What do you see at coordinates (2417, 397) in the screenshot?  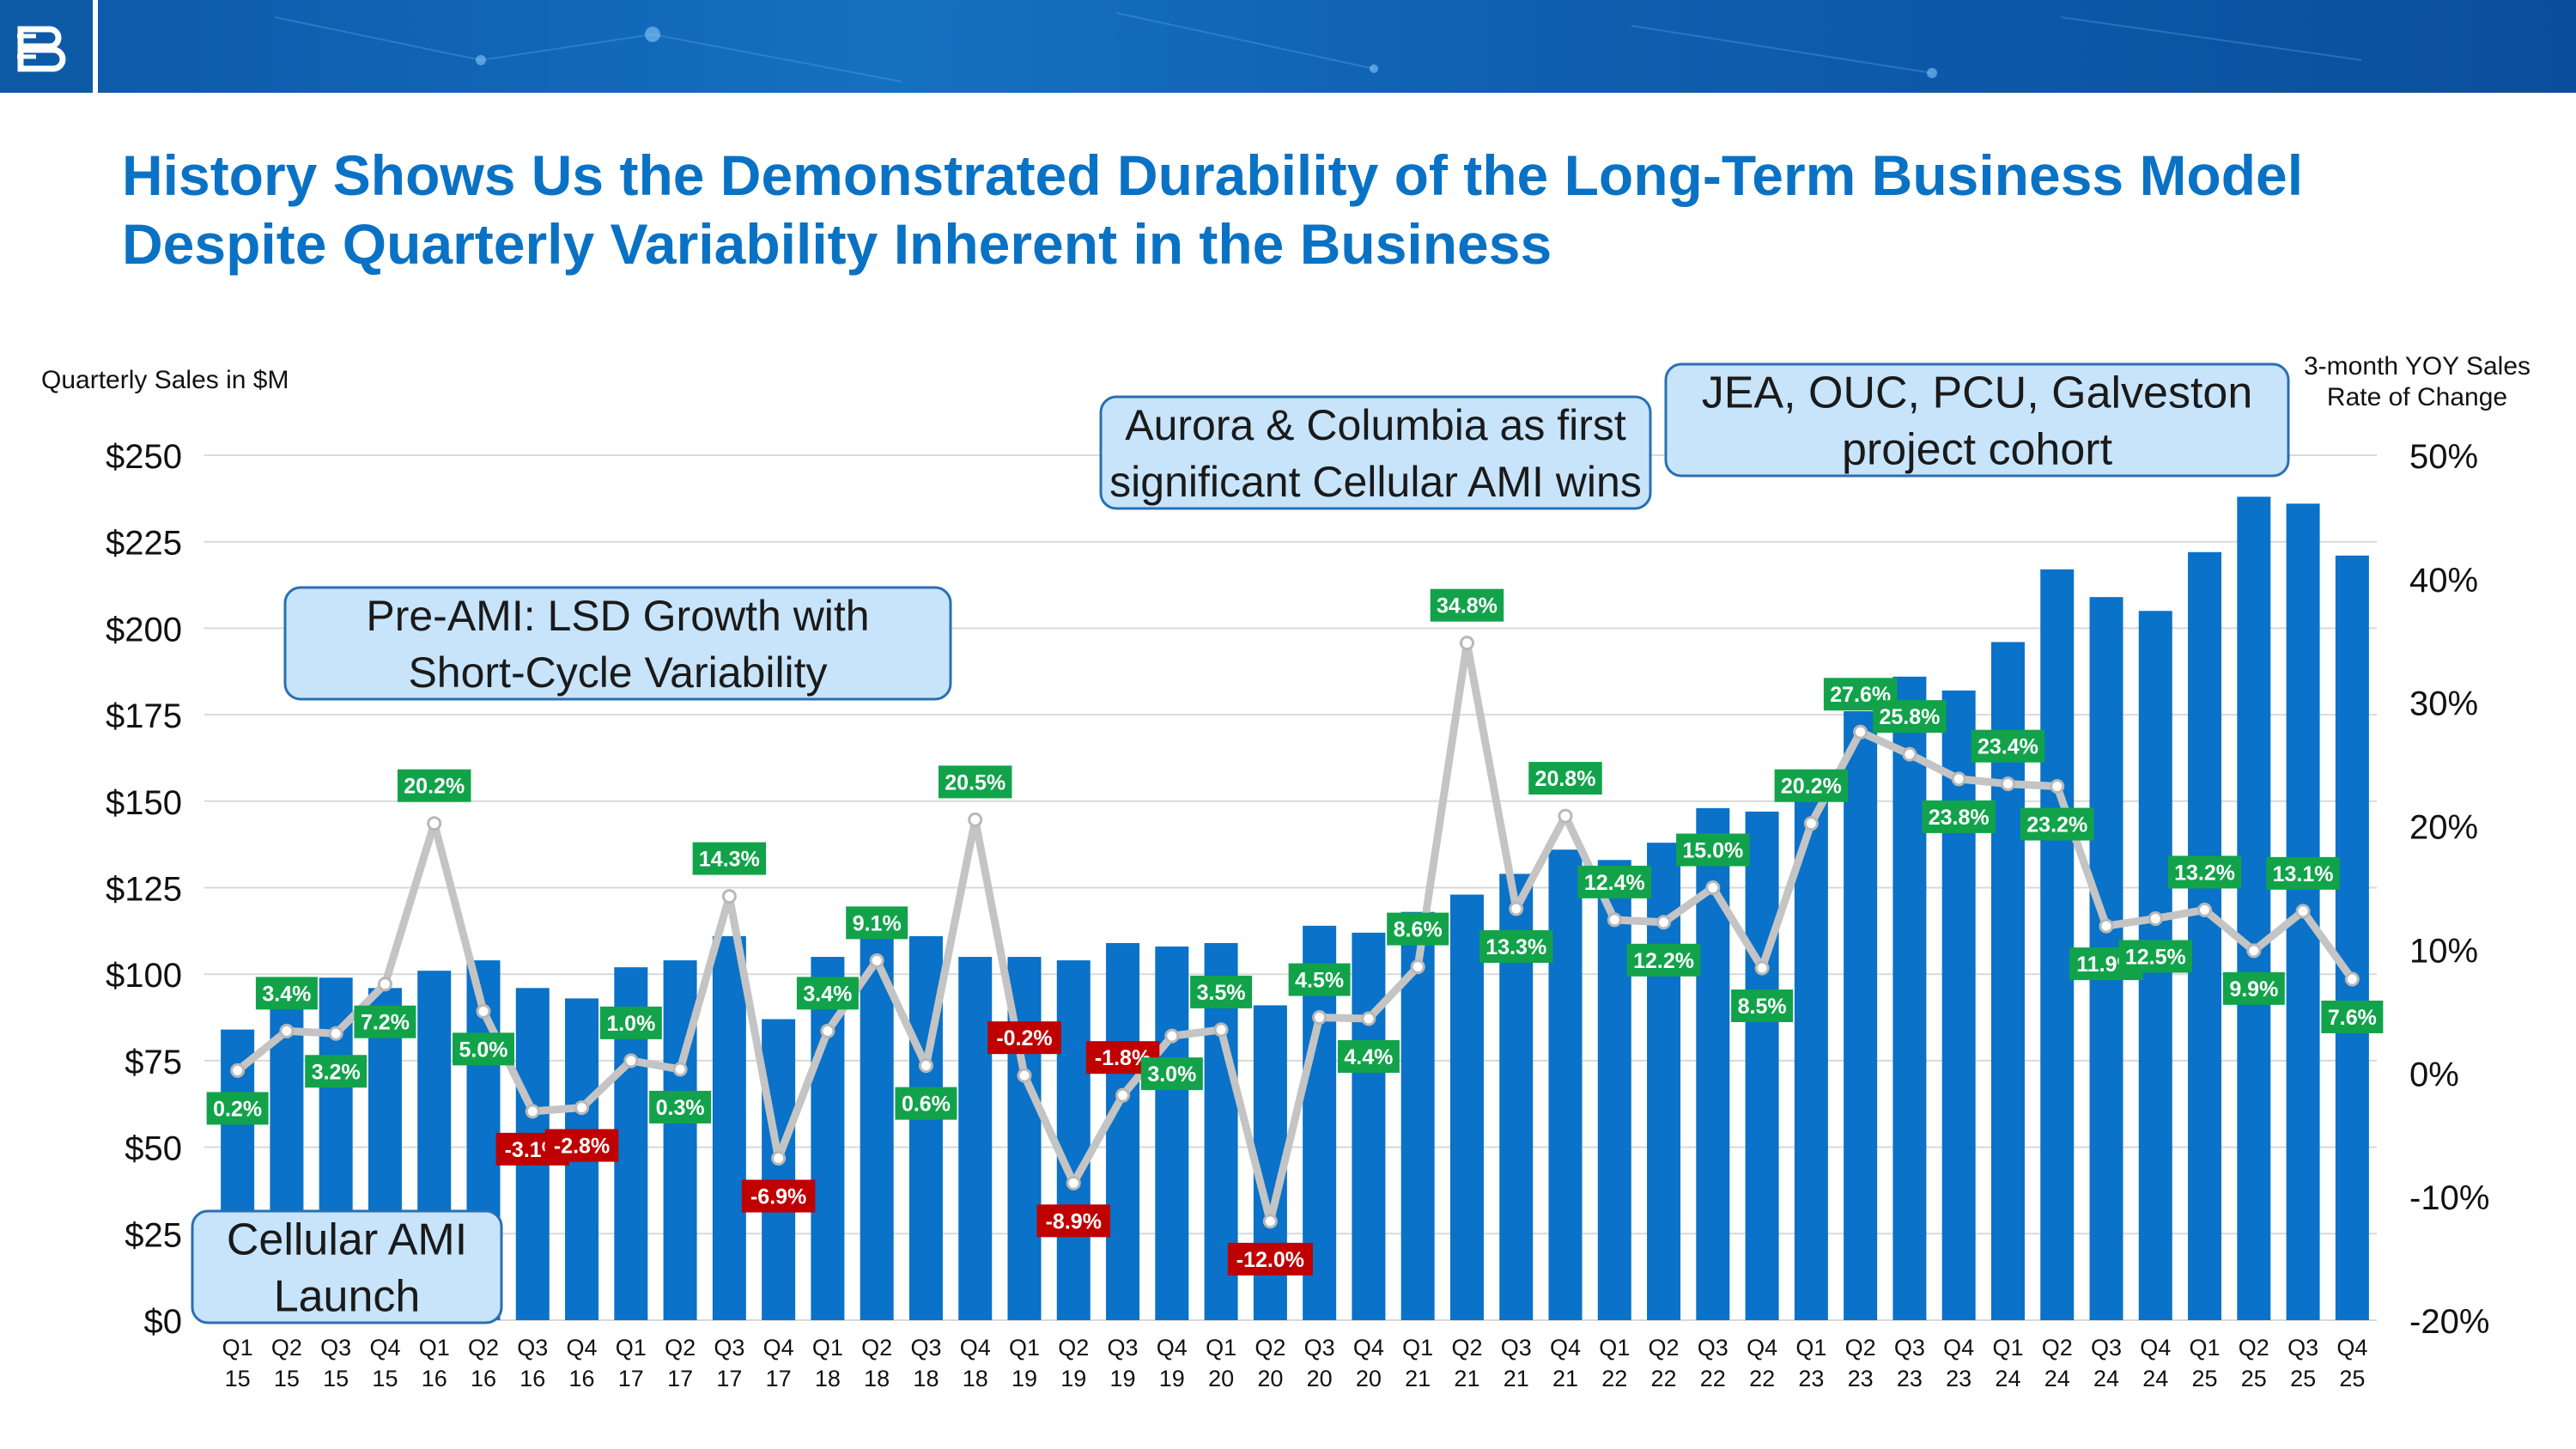 I see `right-axis-title-line2: Rate of Change` at bounding box center [2417, 397].